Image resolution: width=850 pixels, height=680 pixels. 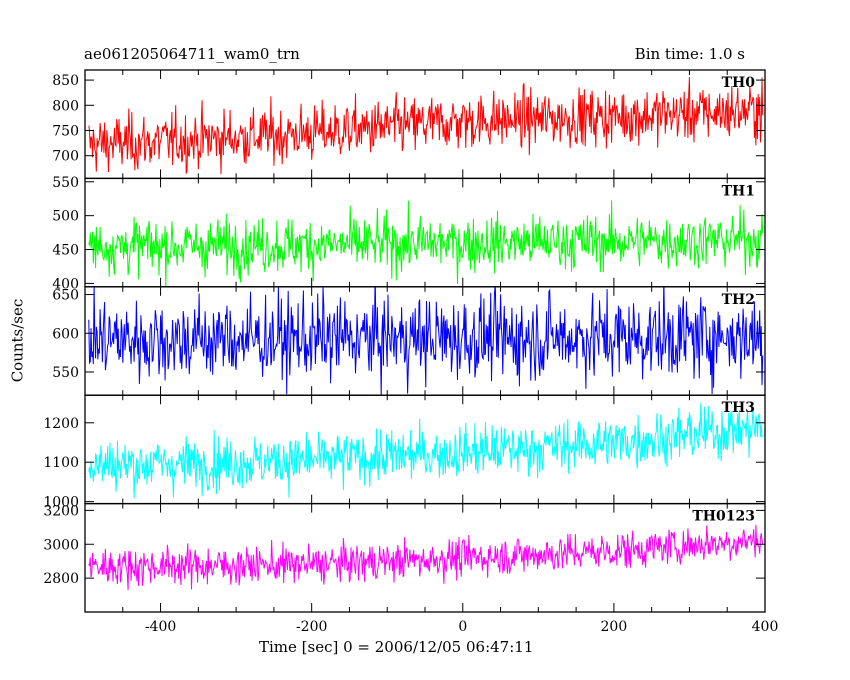 I want to click on panel-label-th1: TH1, so click(x=738, y=191).